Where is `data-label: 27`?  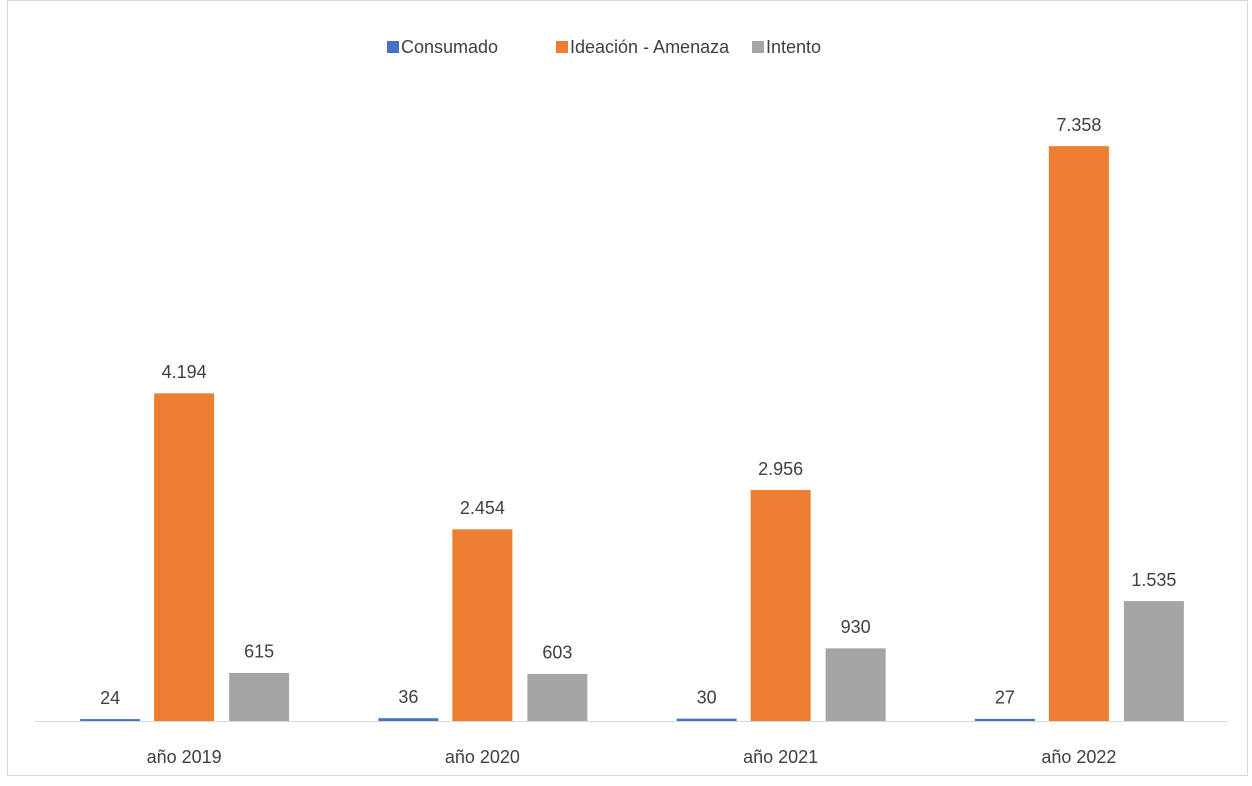 data-label: 27 is located at coordinates (1005, 698).